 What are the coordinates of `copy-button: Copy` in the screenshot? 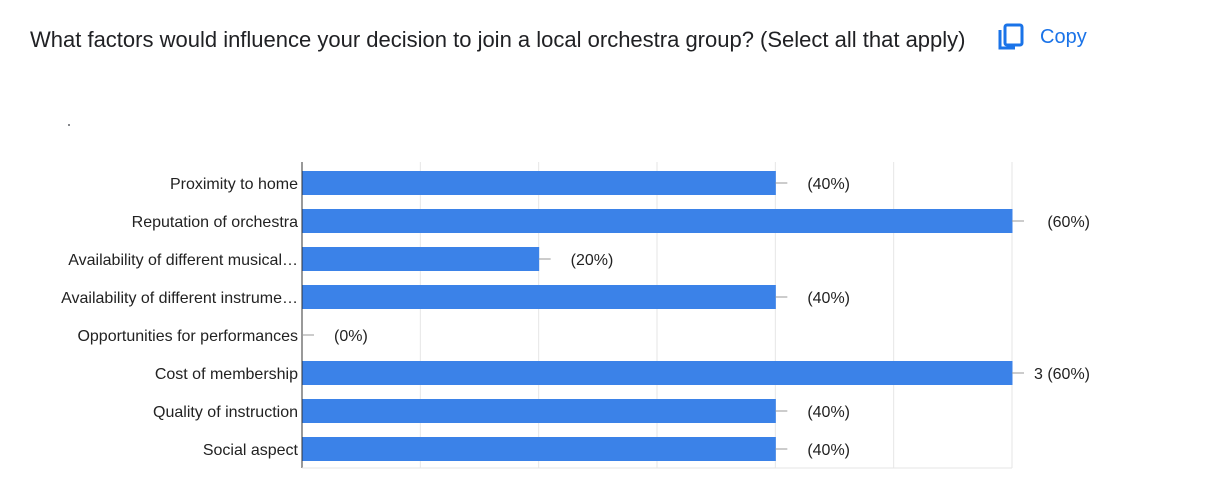 It's located at (1041, 37).